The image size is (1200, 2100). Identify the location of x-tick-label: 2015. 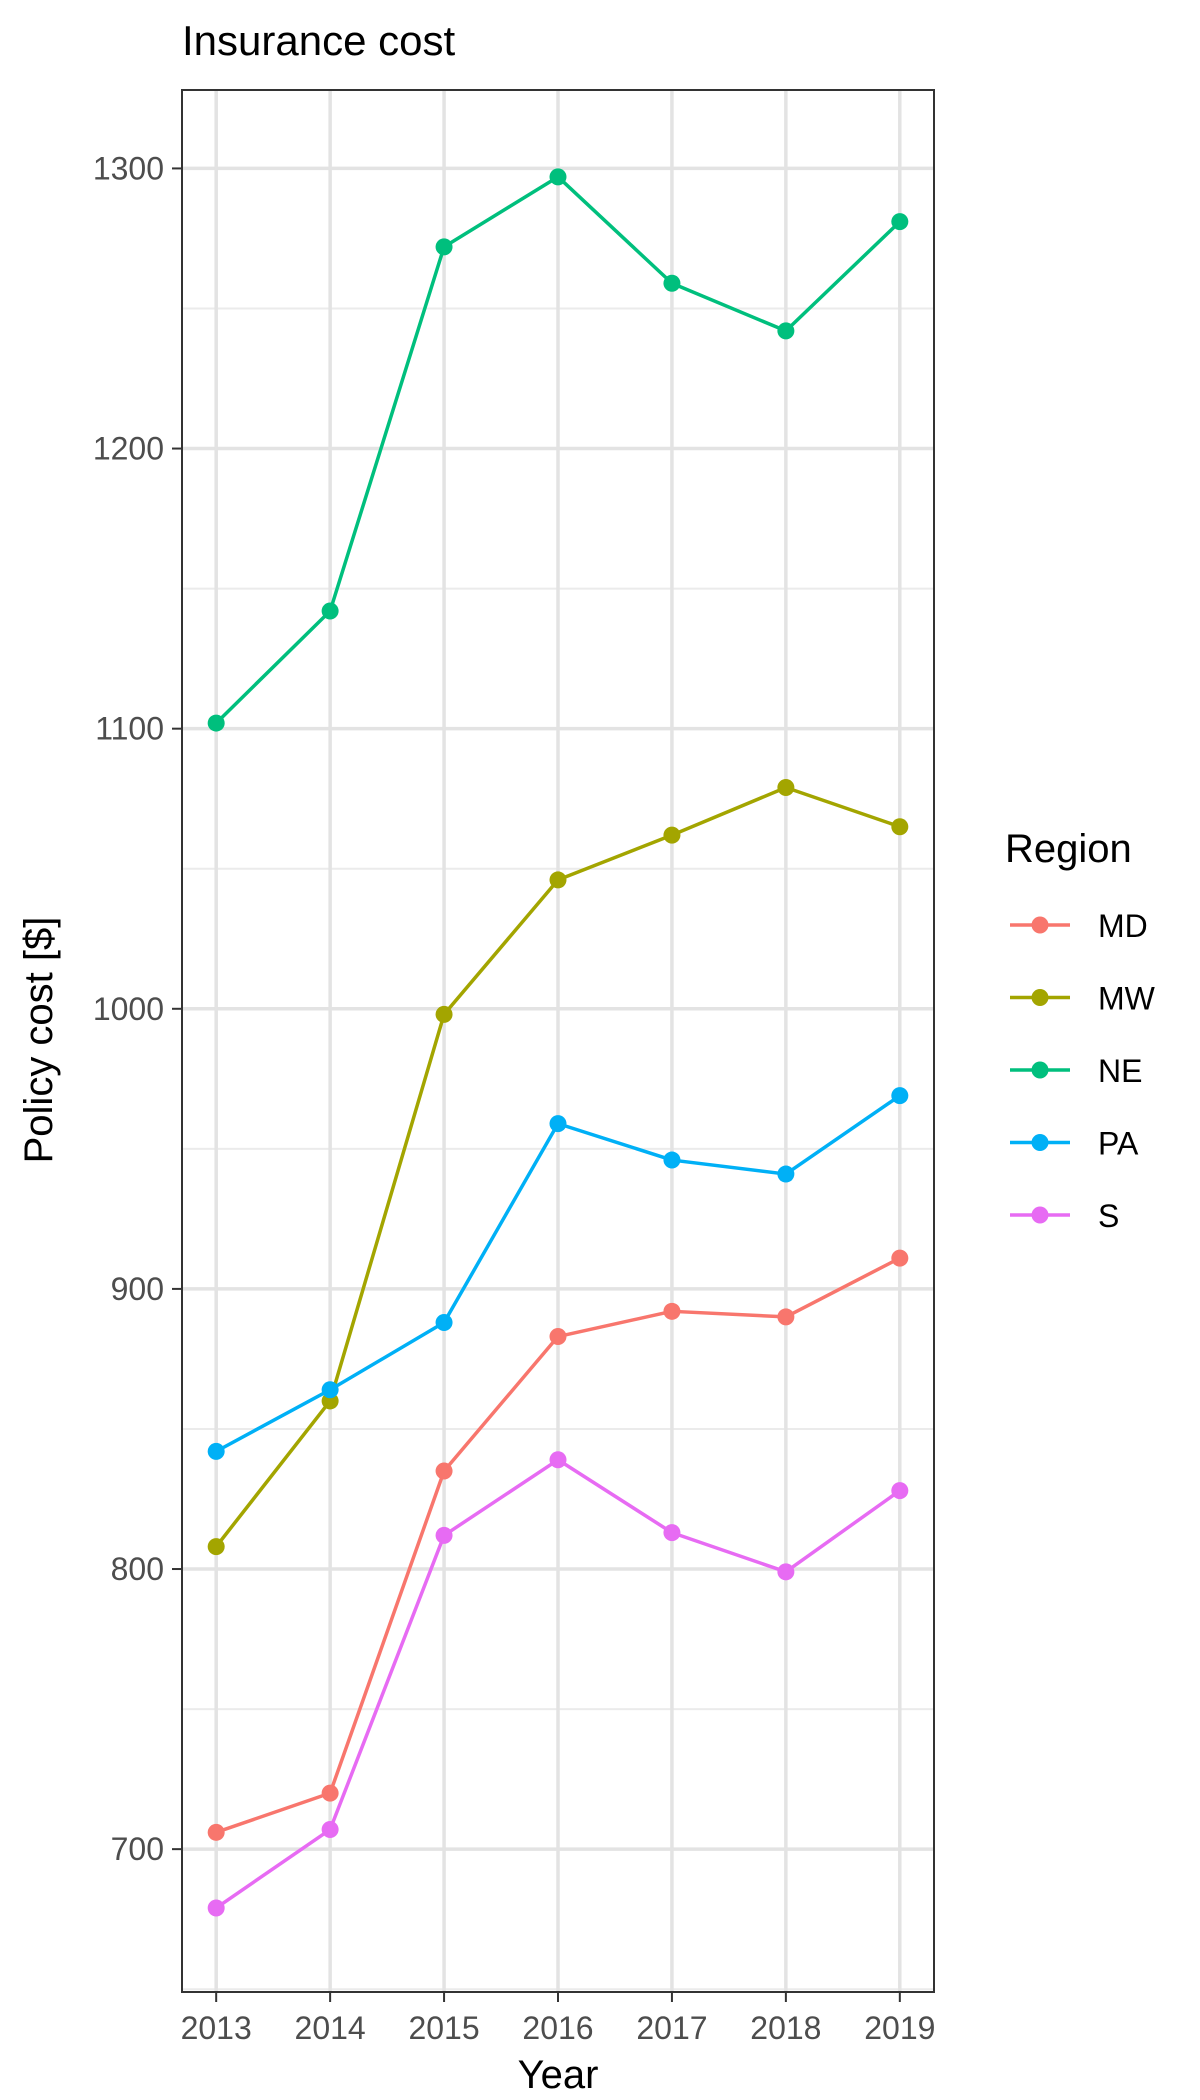
(443, 2028).